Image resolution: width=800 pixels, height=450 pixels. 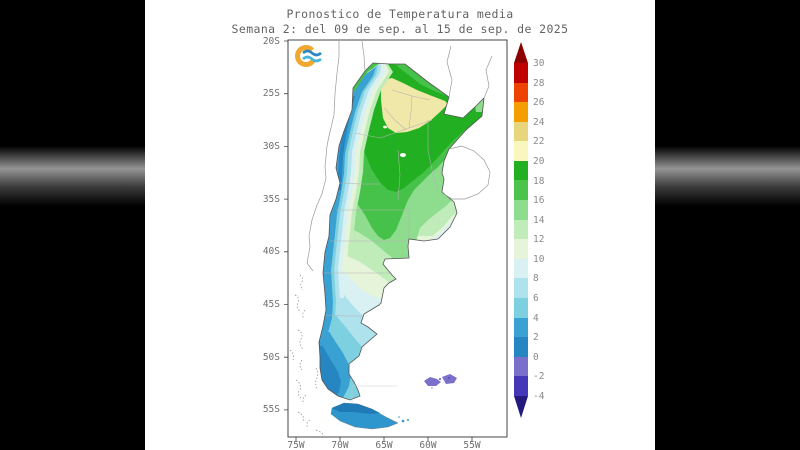 What do you see at coordinates (271, 357) in the screenshot?
I see `y-tick-label: 50S` at bounding box center [271, 357].